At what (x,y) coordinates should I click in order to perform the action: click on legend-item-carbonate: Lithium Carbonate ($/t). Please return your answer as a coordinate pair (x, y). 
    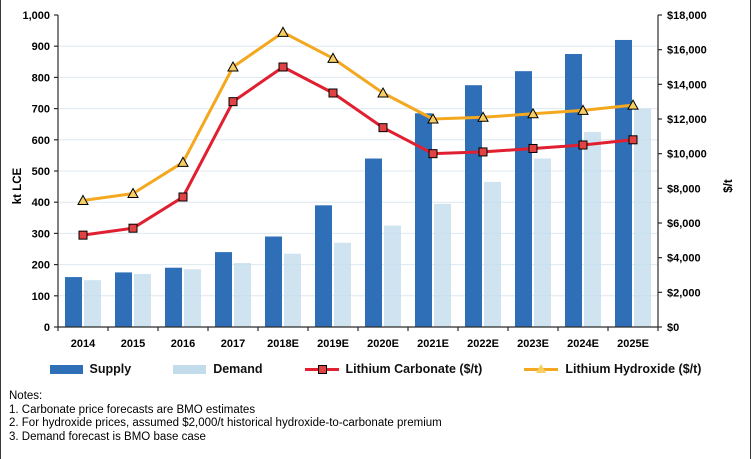
    Looking at the image, I should click on (393, 369).